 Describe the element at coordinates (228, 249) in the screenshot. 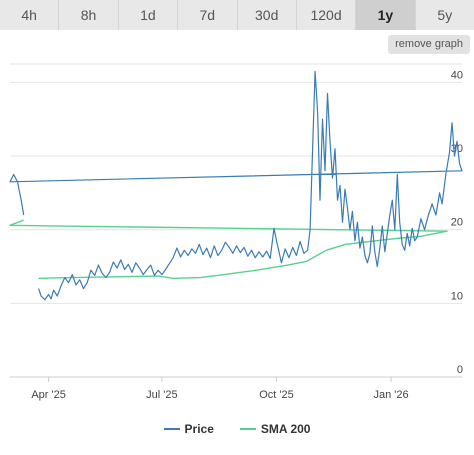

I see `sma-series-line` at that location.